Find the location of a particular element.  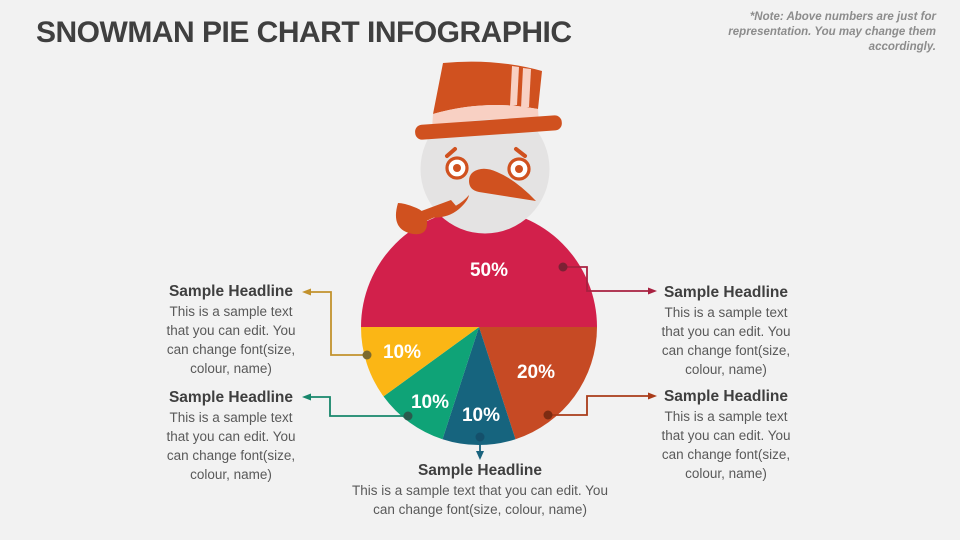

pie-label-10-blue: 10% is located at coordinates (481, 415).